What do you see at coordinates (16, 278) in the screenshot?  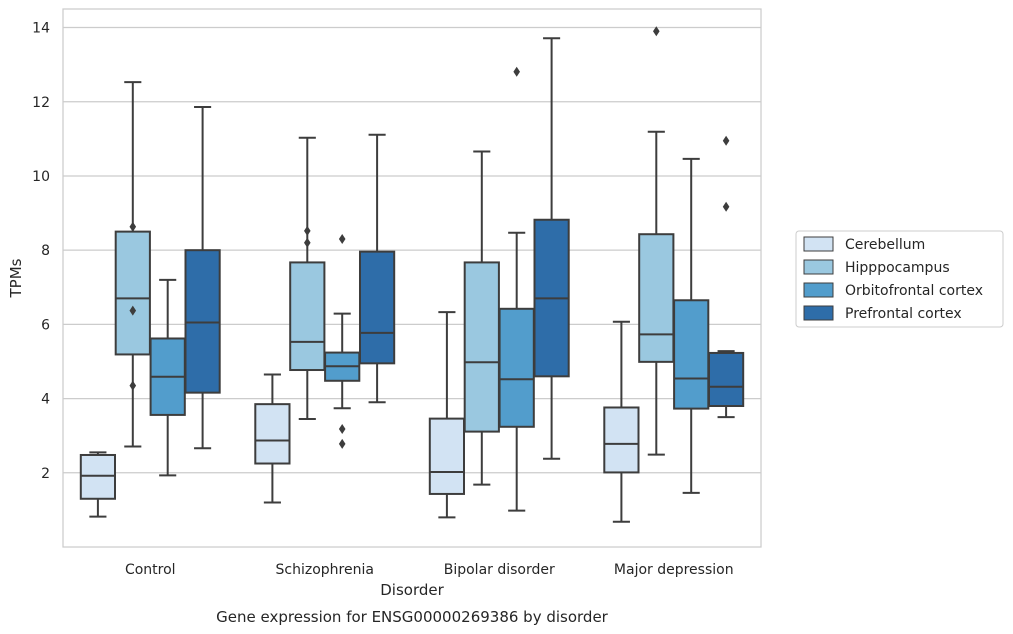 I see `y-axis-label: TPMs` at bounding box center [16, 278].